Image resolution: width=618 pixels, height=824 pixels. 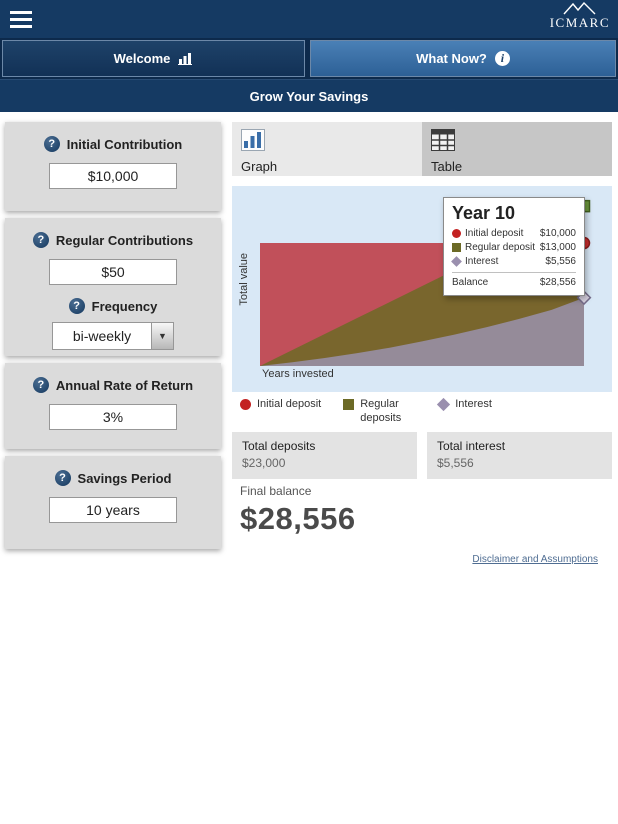 What do you see at coordinates (324, 455) in the screenshot?
I see `total-deposits-box: Total deposits $23,000` at bounding box center [324, 455].